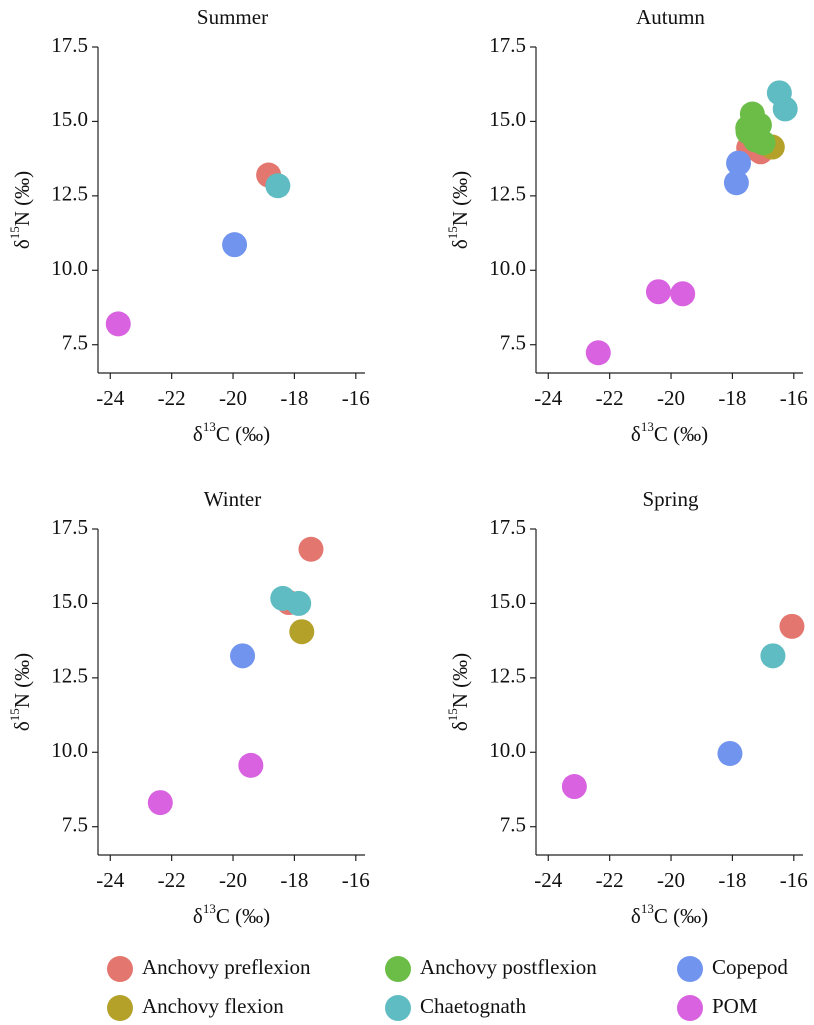 The width and height of the screenshot is (814, 1025). Describe the element at coordinates (670, 17) in the screenshot. I see `panel-title: Autumn` at that location.